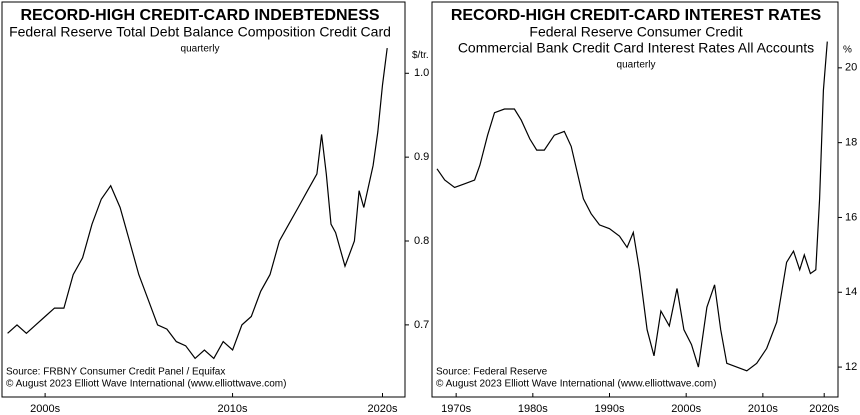  I want to click on x-tick-label: 1990s, so click(610, 409).